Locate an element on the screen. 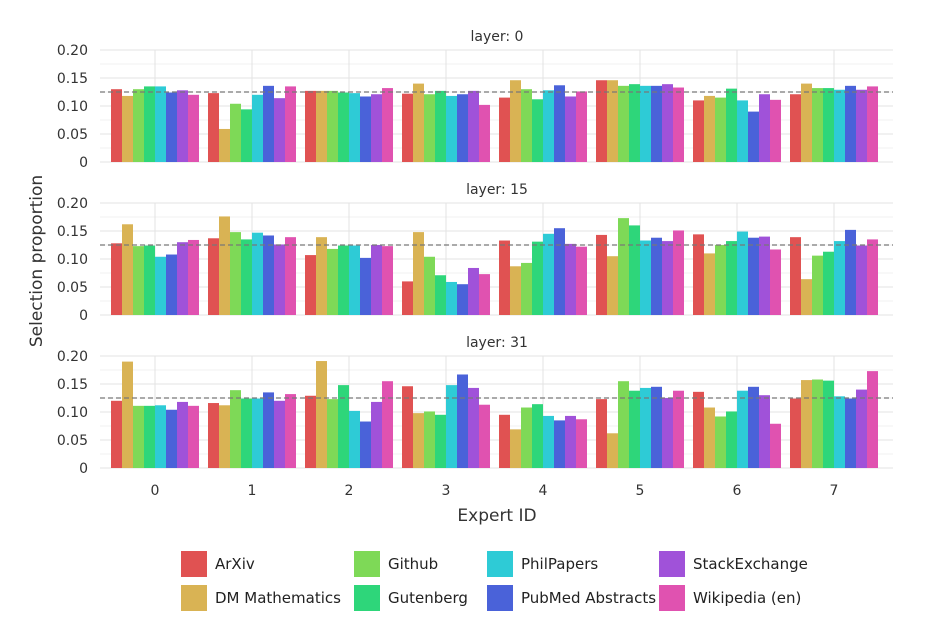 This screenshot has width=949, height=631. legend-label: PhilPapers is located at coordinates (560, 564).